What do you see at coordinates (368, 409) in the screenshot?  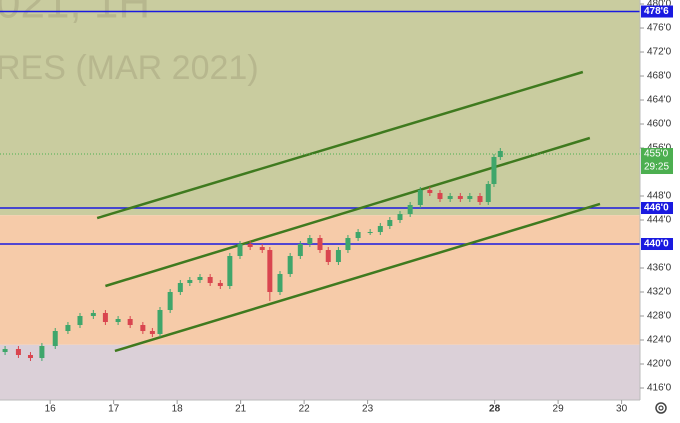 I see `x-tick-label: 23` at bounding box center [368, 409].